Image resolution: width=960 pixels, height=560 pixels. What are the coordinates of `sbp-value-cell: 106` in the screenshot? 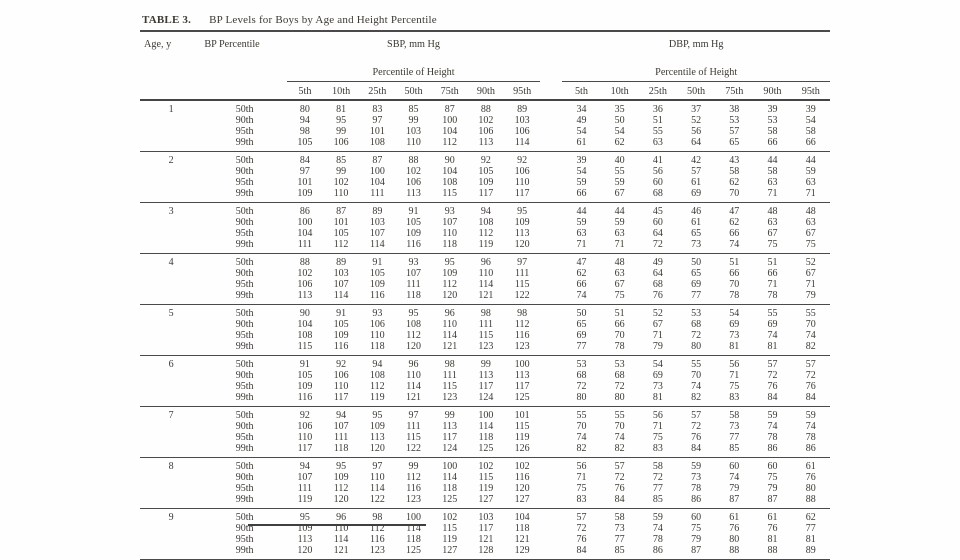 It's located at (305, 284).